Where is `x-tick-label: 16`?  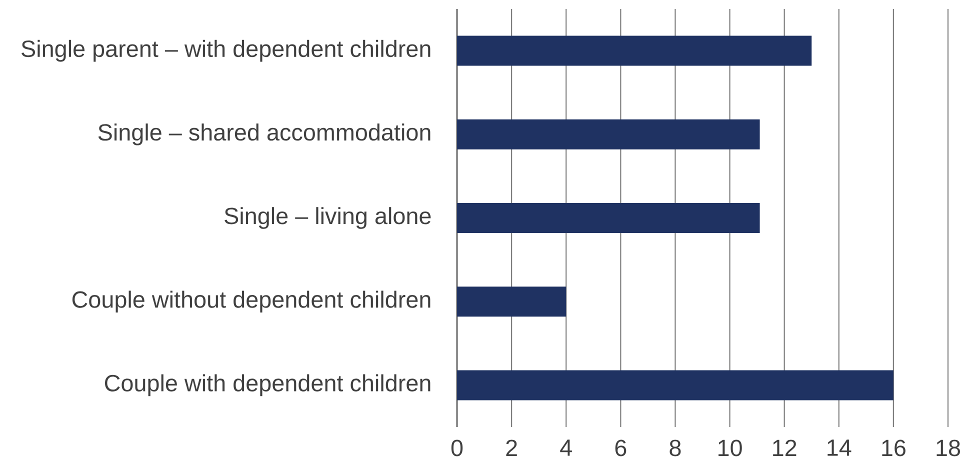
x-tick-label: 16 is located at coordinates (894, 448).